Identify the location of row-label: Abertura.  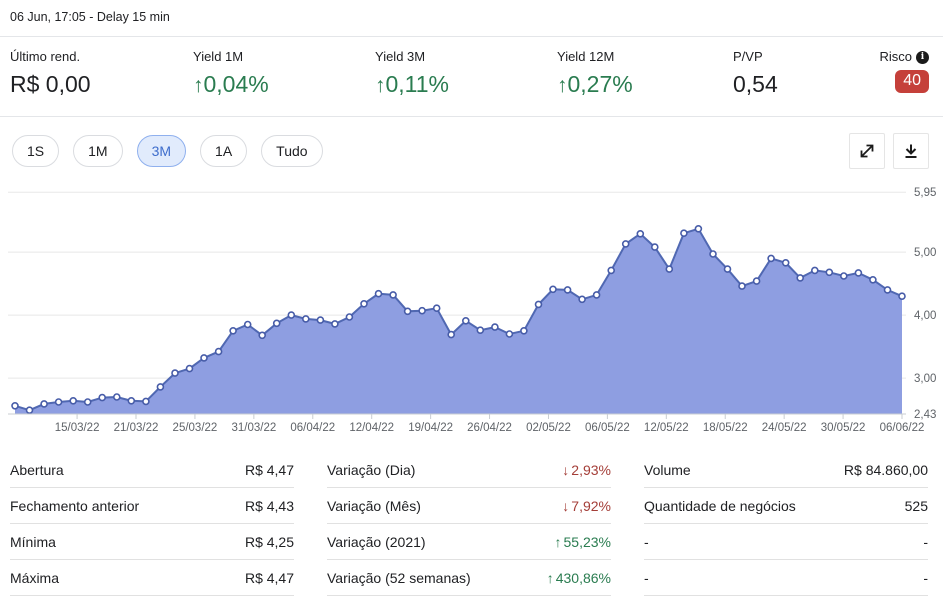
(37, 469).